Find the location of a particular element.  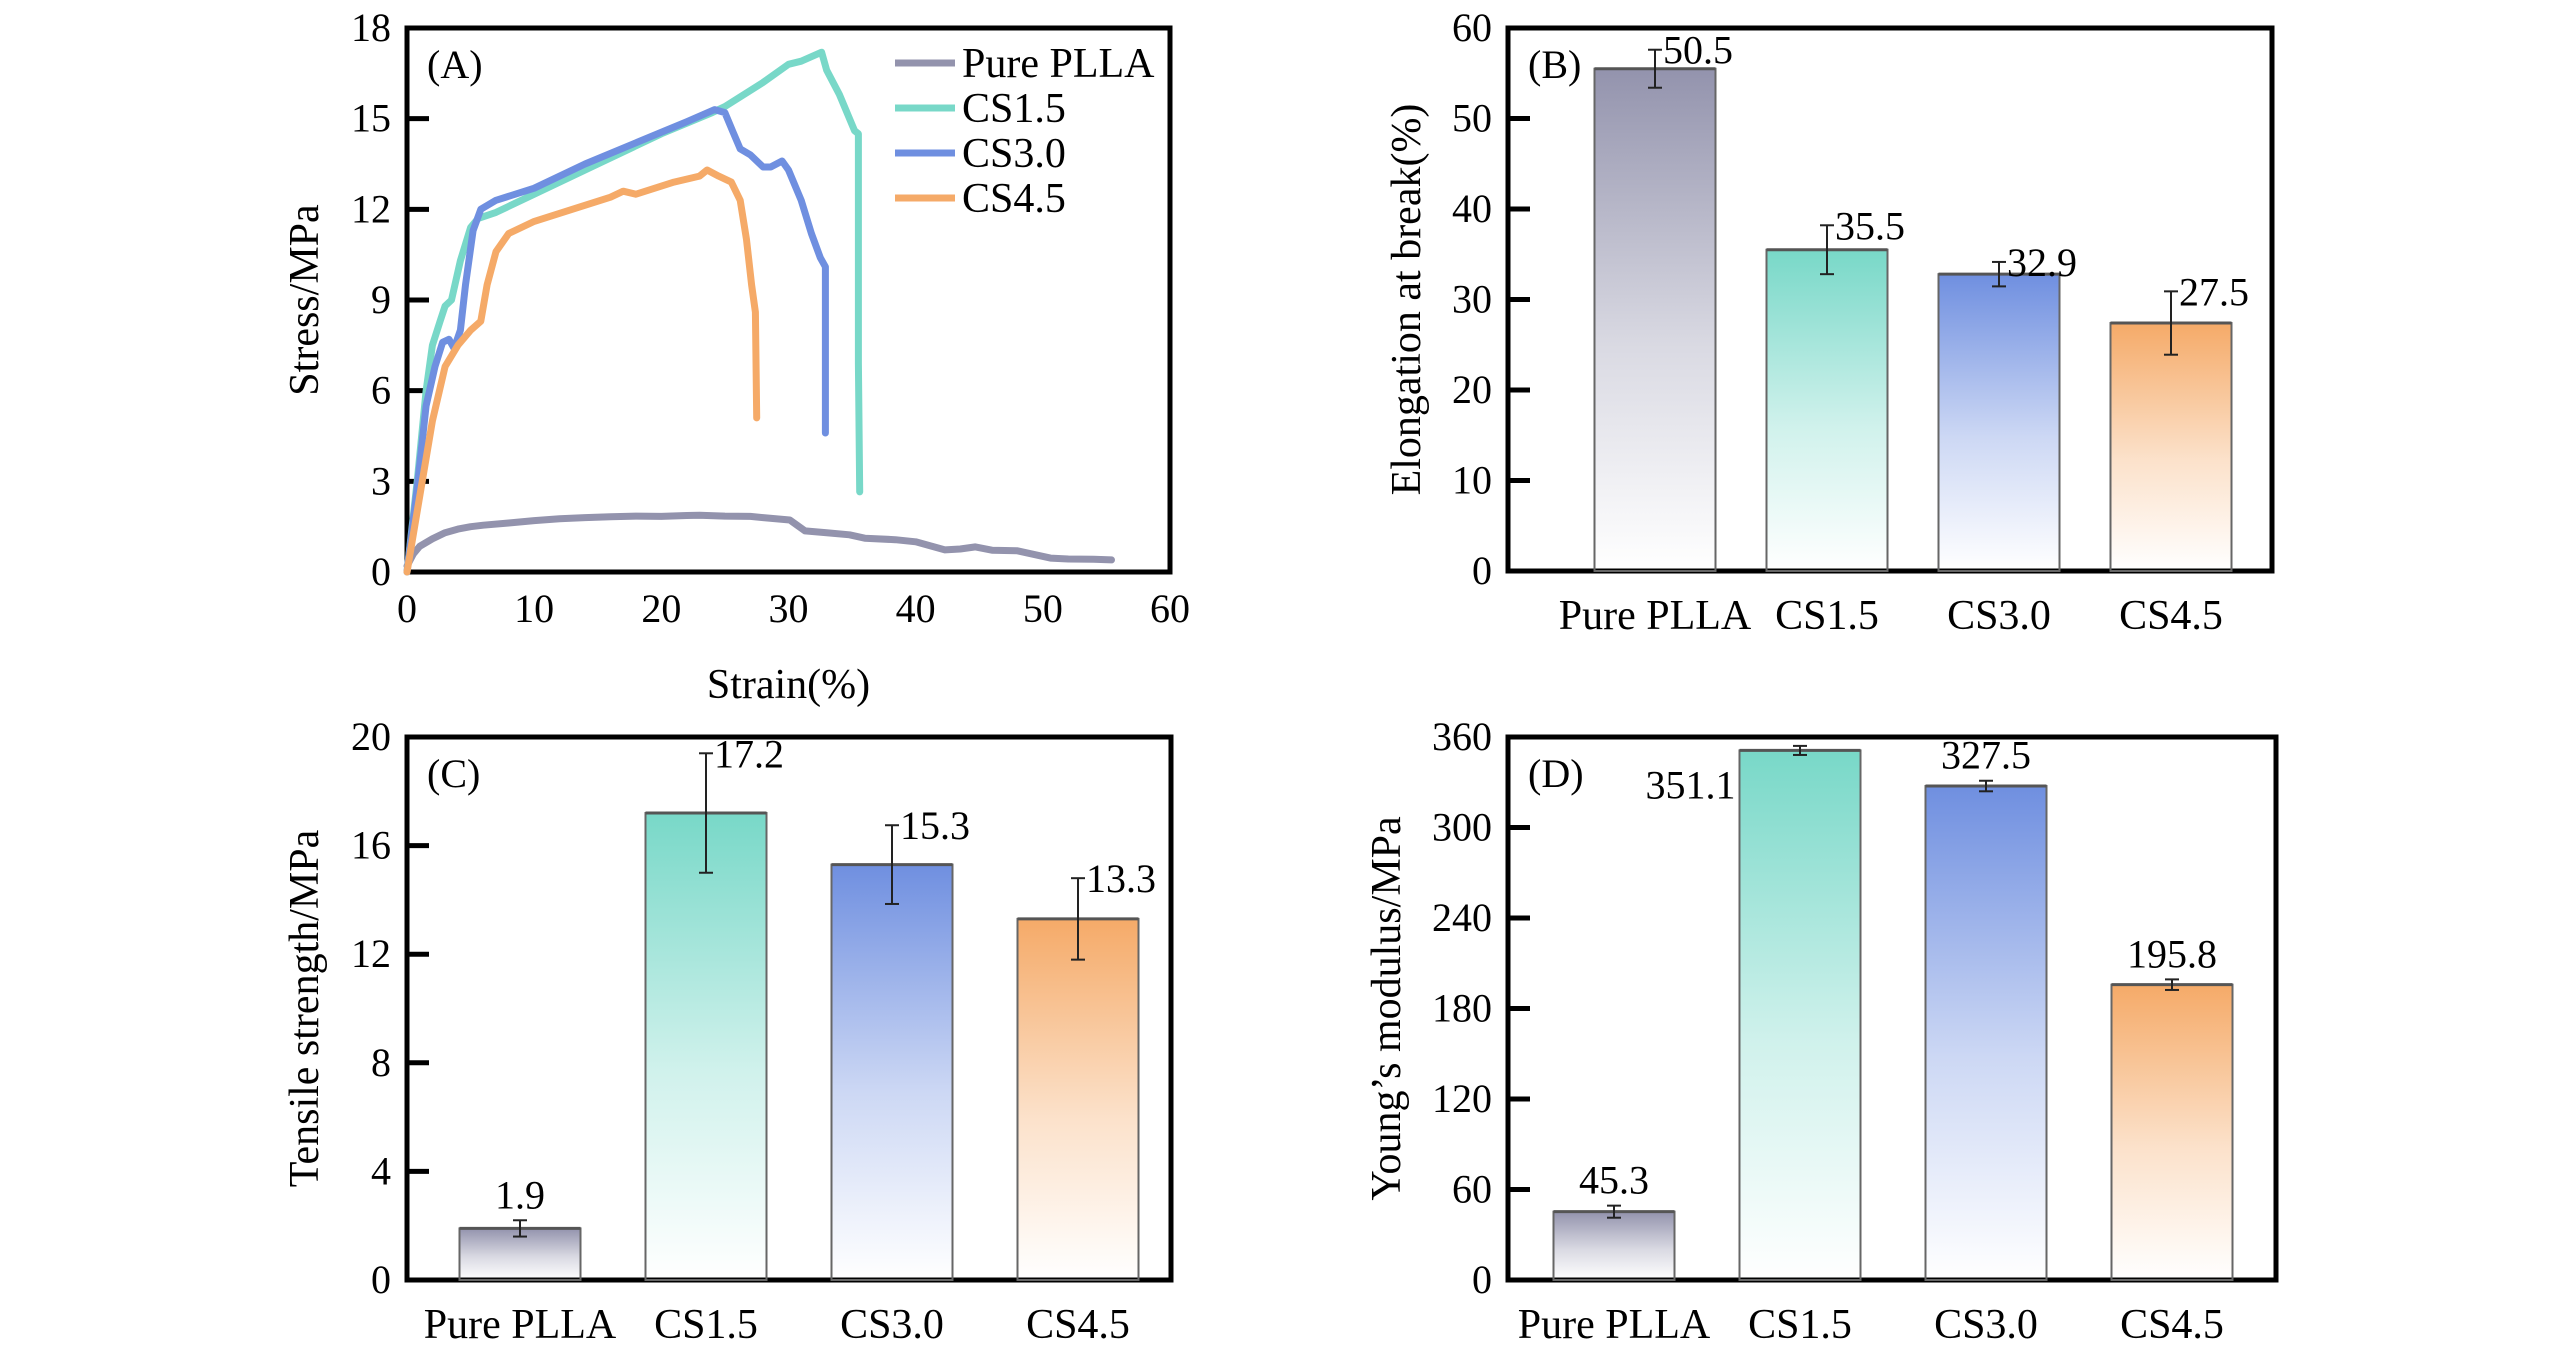

y-axis-title: Tensile strength/MPa is located at coordinates (305, 1008).